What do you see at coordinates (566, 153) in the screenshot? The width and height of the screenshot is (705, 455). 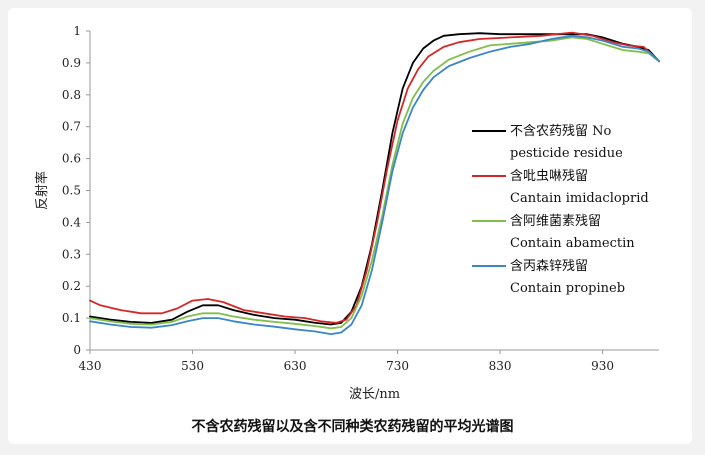 I see `legend-label-1-line2: pesticide residue` at bounding box center [566, 153].